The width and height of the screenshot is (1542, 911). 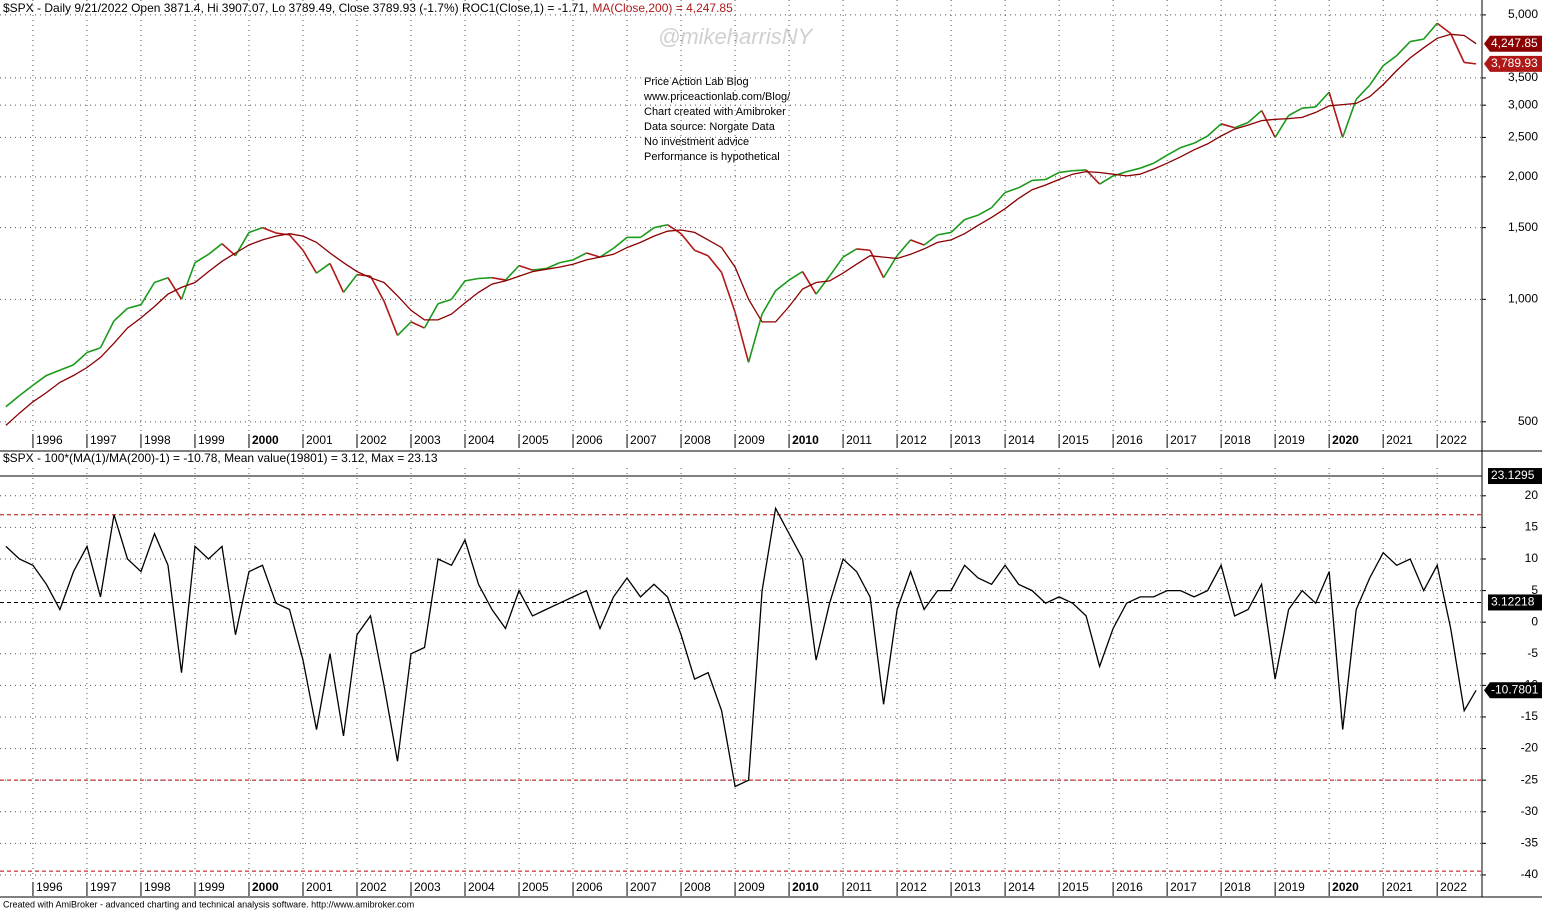 What do you see at coordinates (913, 887) in the screenshot?
I see `x-tick-label: 2012` at bounding box center [913, 887].